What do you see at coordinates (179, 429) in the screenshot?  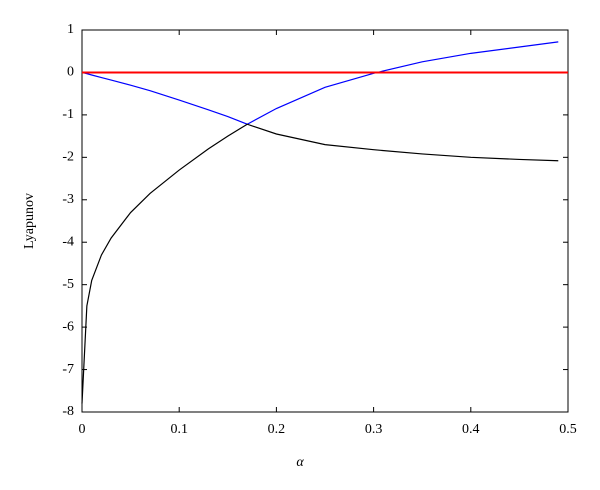 I see `x-tick-label: 0.1` at bounding box center [179, 429].